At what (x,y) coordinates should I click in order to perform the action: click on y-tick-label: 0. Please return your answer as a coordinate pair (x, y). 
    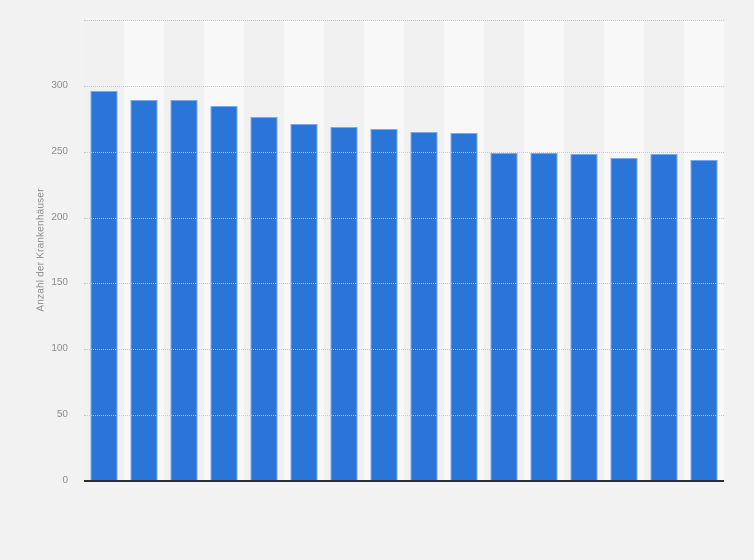
    Looking at the image, I should click on (65, 480).